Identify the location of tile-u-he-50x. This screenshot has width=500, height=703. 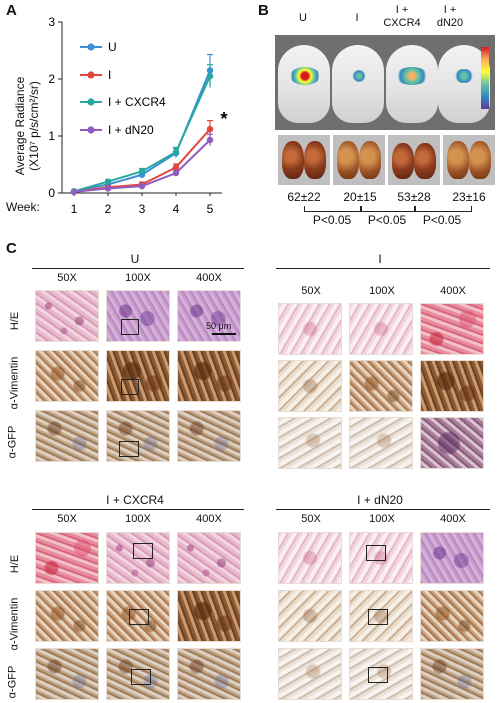
(67, 316).